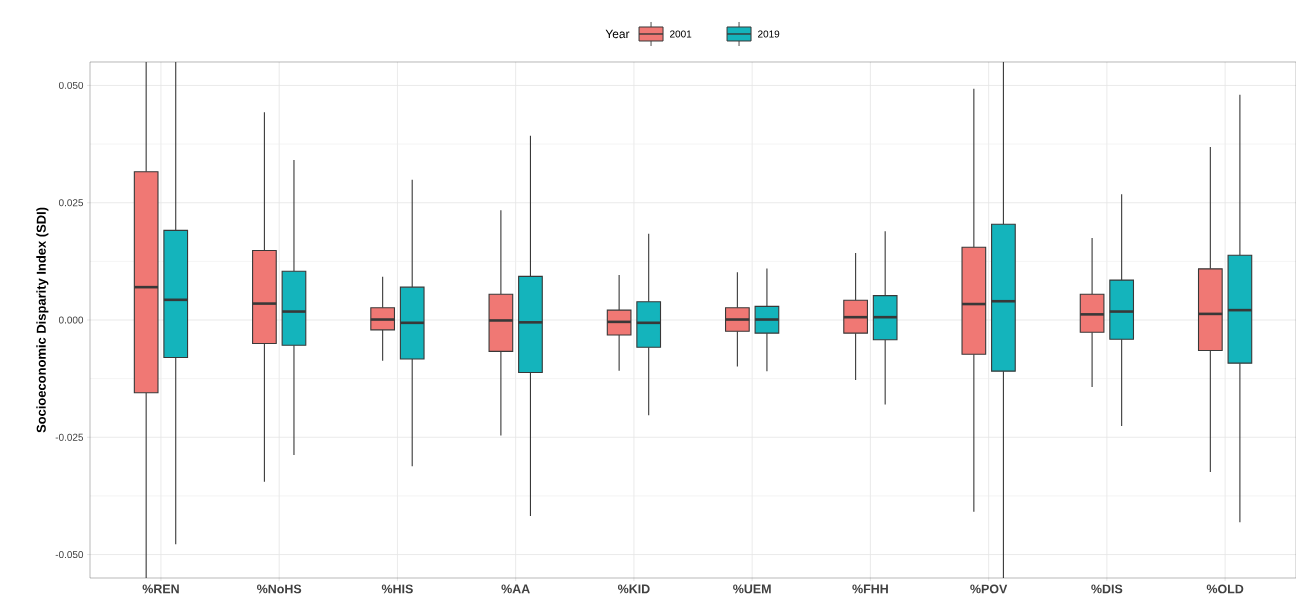  I want to click on y-tick-label: 0.000, so click(71, 320).